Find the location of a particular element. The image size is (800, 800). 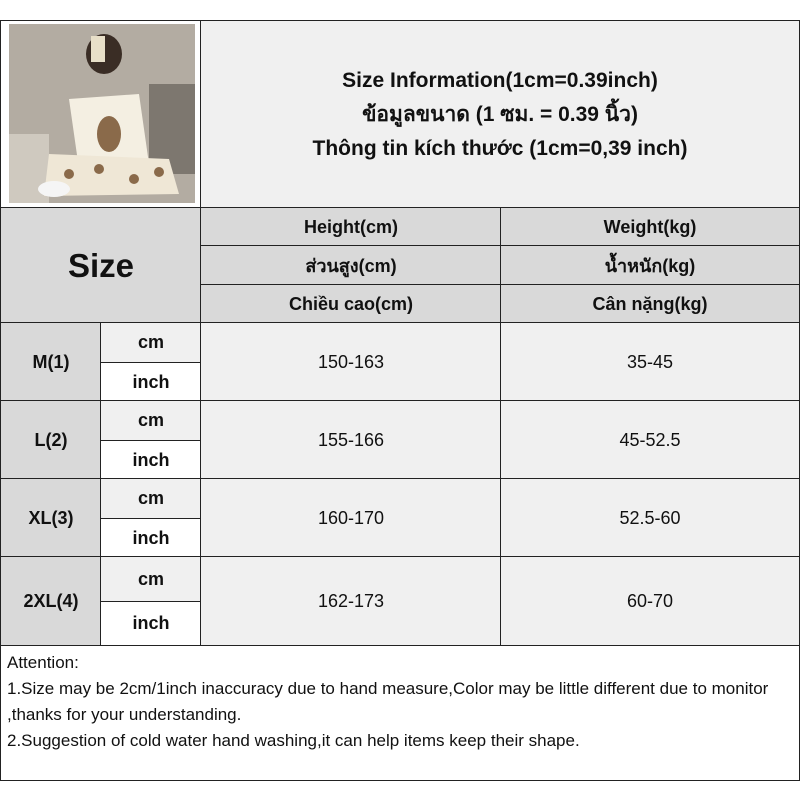

weight-header-vi: Cân nặng(kg) is located at coordinates (650, 304).